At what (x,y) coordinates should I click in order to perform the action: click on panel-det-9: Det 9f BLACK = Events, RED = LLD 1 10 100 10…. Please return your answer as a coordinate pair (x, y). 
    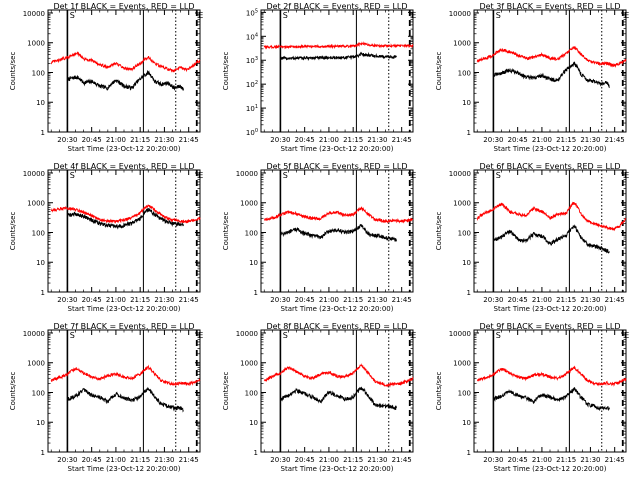
    Looking at the image, I should click on (532, 397).